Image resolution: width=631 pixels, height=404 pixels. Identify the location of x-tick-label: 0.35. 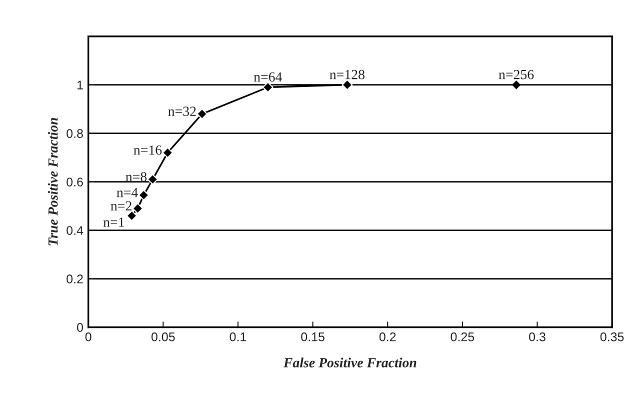
(612, 337).